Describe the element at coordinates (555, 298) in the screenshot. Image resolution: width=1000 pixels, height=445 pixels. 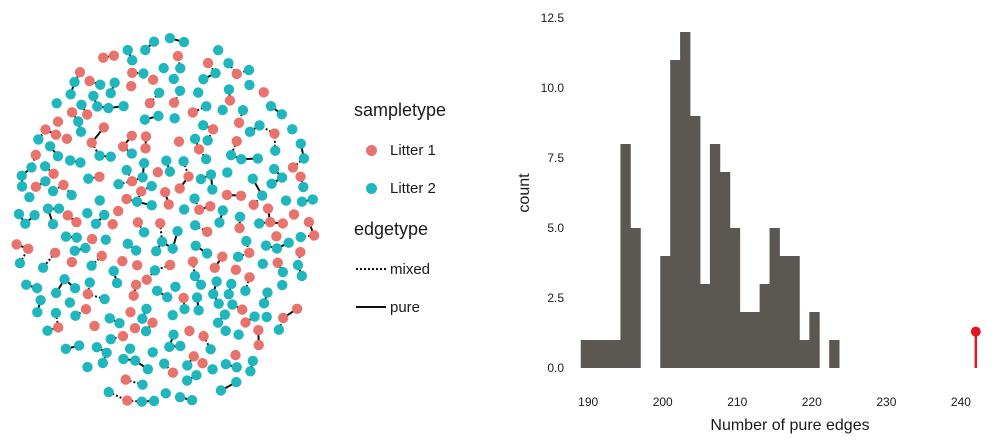
I see `y-tick-label: 2.5` at that location.